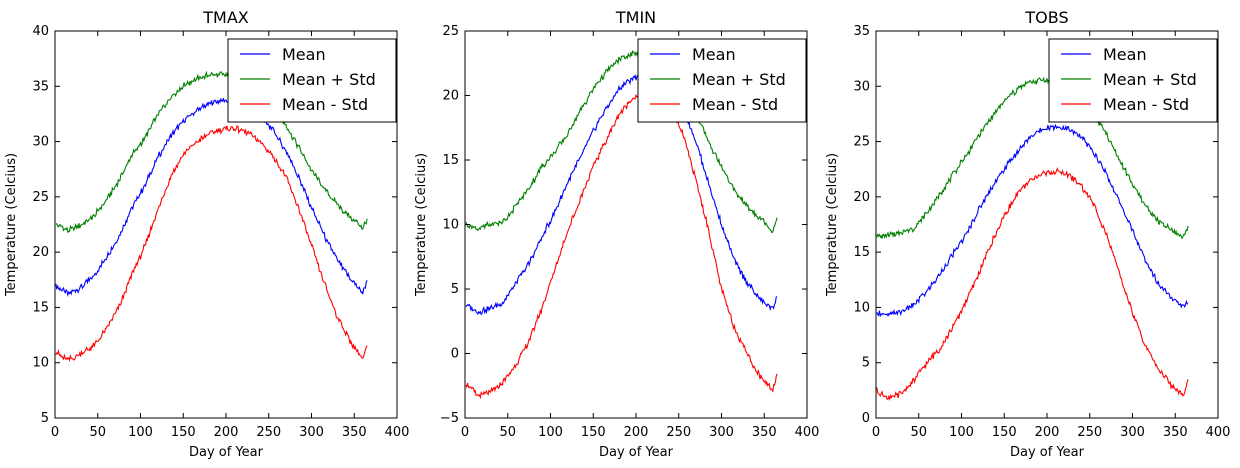  I want to click on y-tick-label: 40, so click(40, 31).